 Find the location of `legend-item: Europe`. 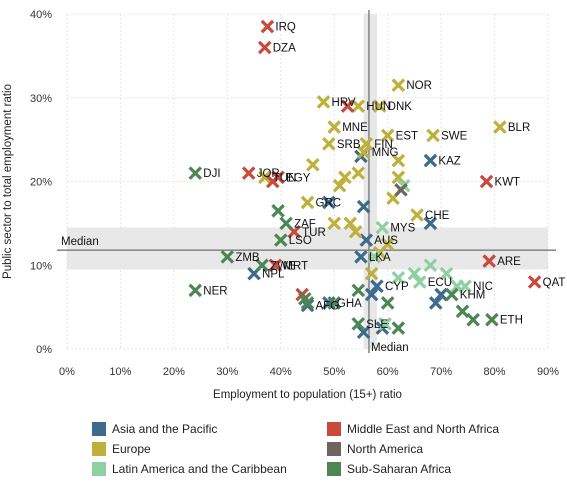

legend-item: Europe is located at coordinates (121, 449).